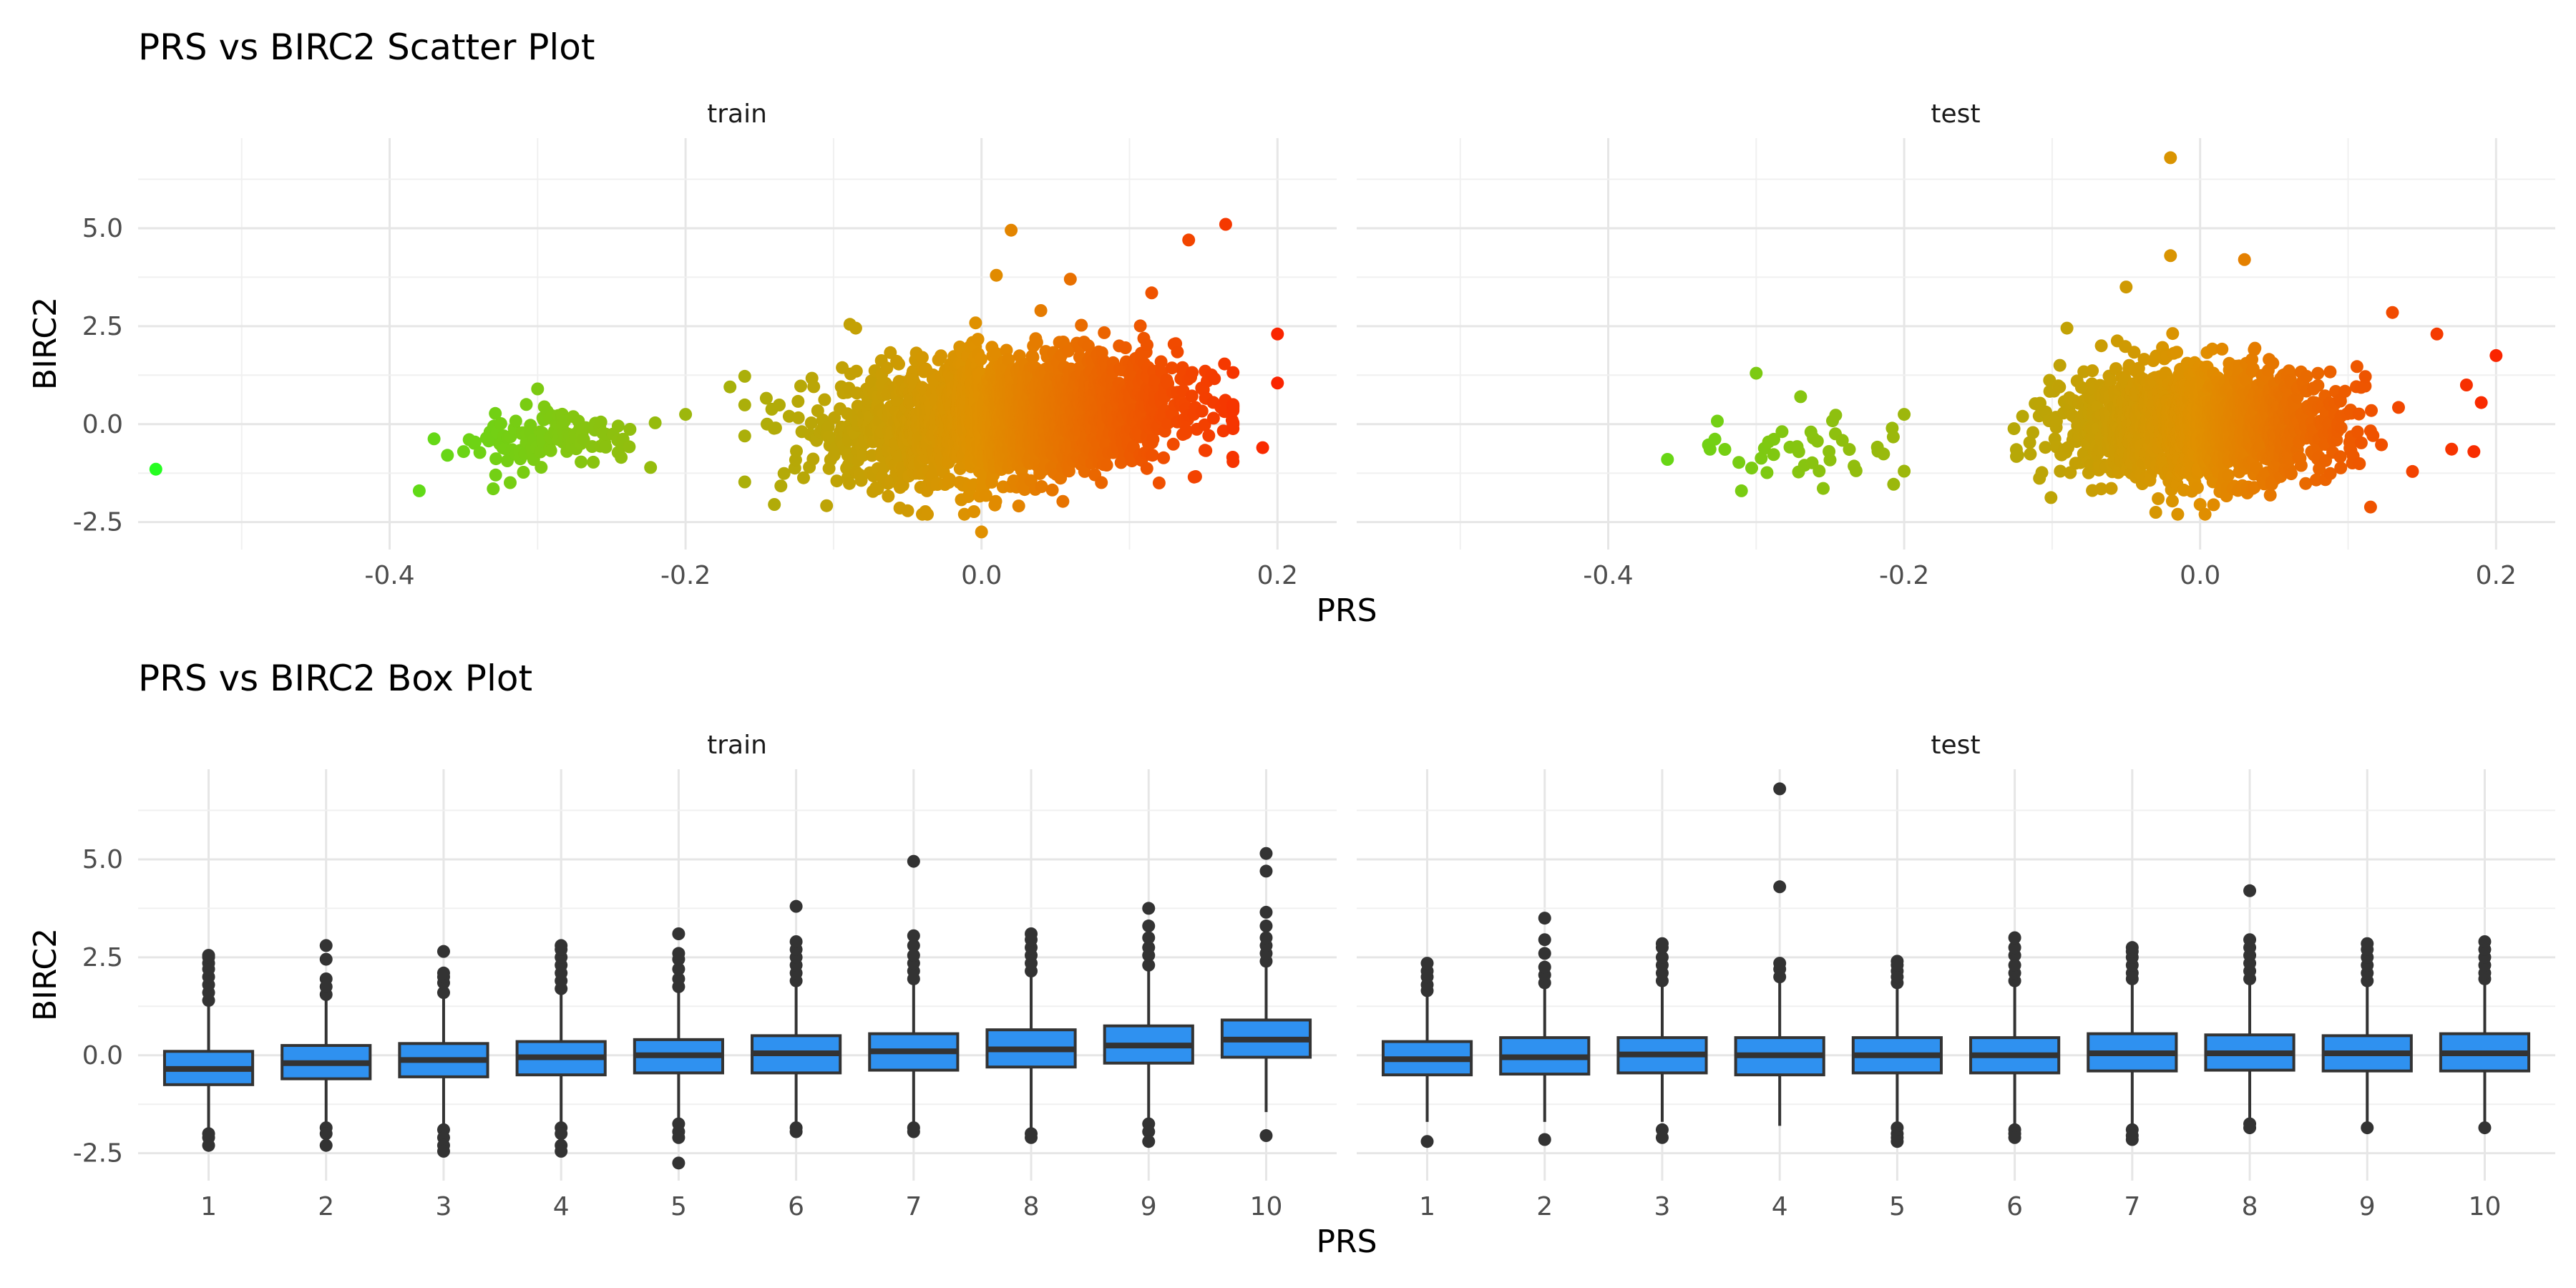 The height and width of the screenshot is (1288, 2576). Describe the element at coordinates (796, 1206) in the screenshot. I see `box-x-tick-label: 6` at that location.